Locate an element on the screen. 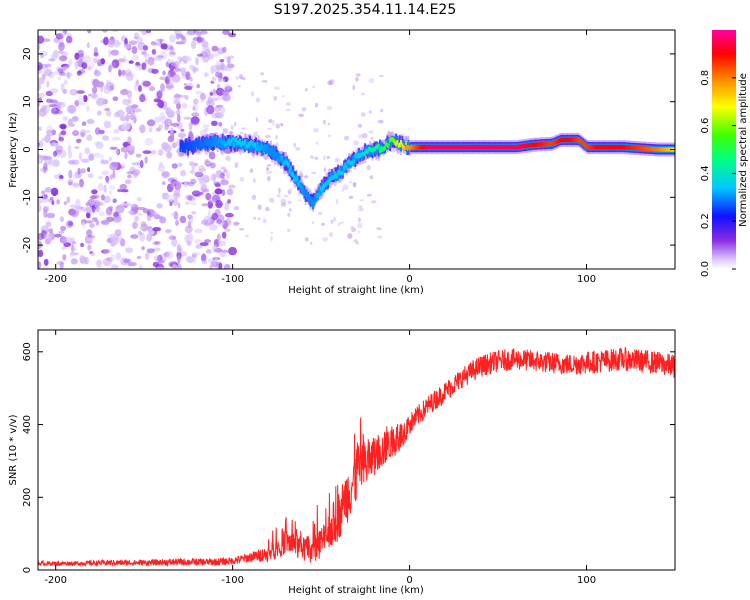 The height and width of the screenshot is (600, 750). spectrogram-ylabel: Frequency (Hz) is located at coordinates (13, 150).